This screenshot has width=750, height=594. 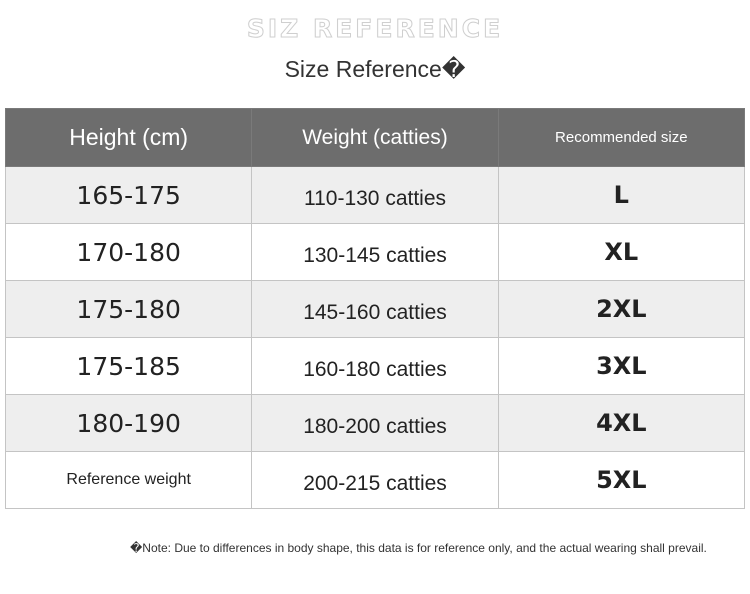 What do you see at coordinates (128, 480) in the screenshot?
I see `cell-height: Reference weight` at bounding box center [128, 480].